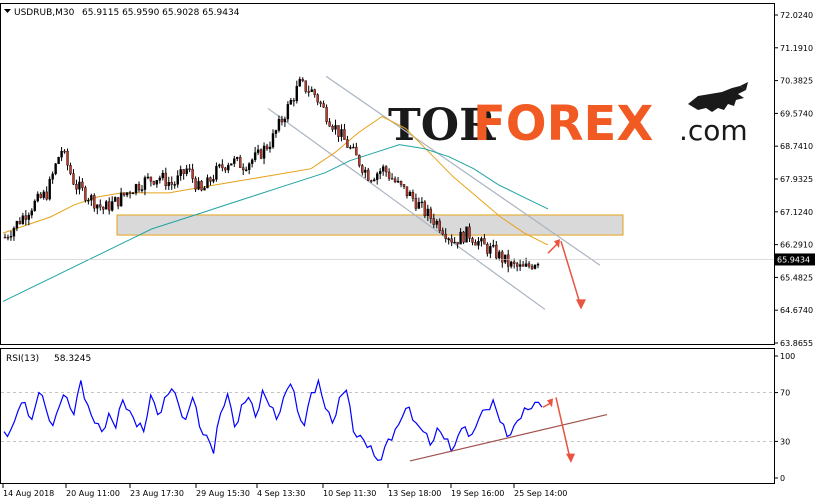  What do you see at coordinates (553, 248) in the screenshot?
I see `forecast-up-arrow` at bounding box center [553, 248].